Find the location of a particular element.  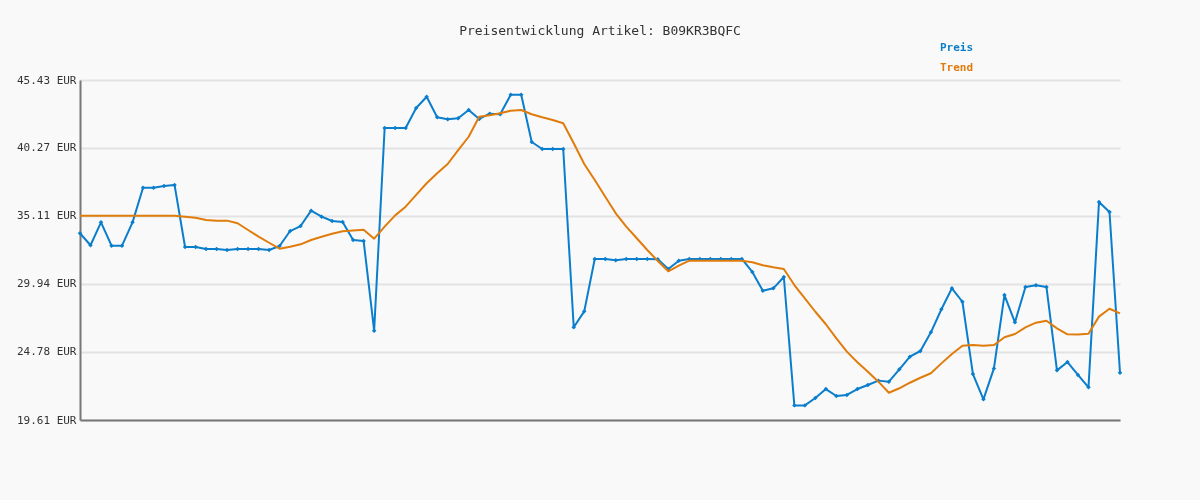

chart-title: Preisentwicklung Artikel: B09KR3BQFC is located at coordinates (600, 30).